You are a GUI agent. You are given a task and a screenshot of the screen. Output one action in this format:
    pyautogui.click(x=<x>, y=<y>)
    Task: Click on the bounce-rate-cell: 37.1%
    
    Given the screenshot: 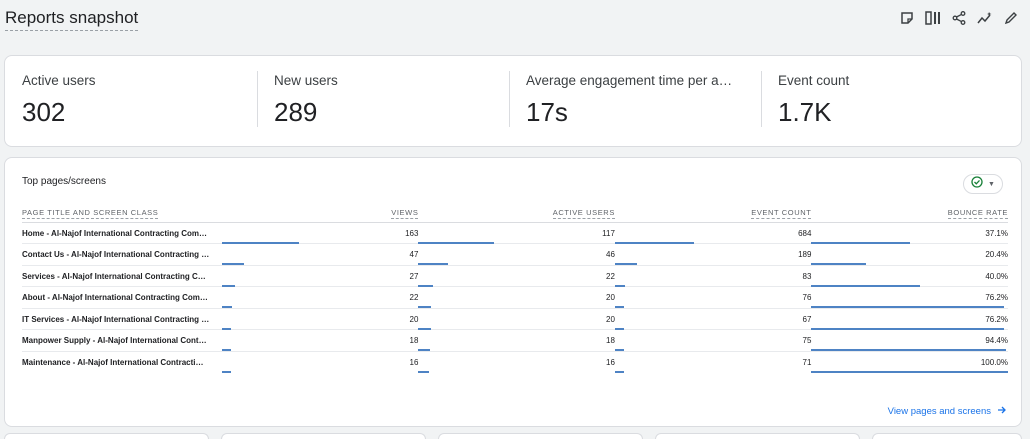 What is the action you would take?
    pyautogui.click(x=909, y=233)
    